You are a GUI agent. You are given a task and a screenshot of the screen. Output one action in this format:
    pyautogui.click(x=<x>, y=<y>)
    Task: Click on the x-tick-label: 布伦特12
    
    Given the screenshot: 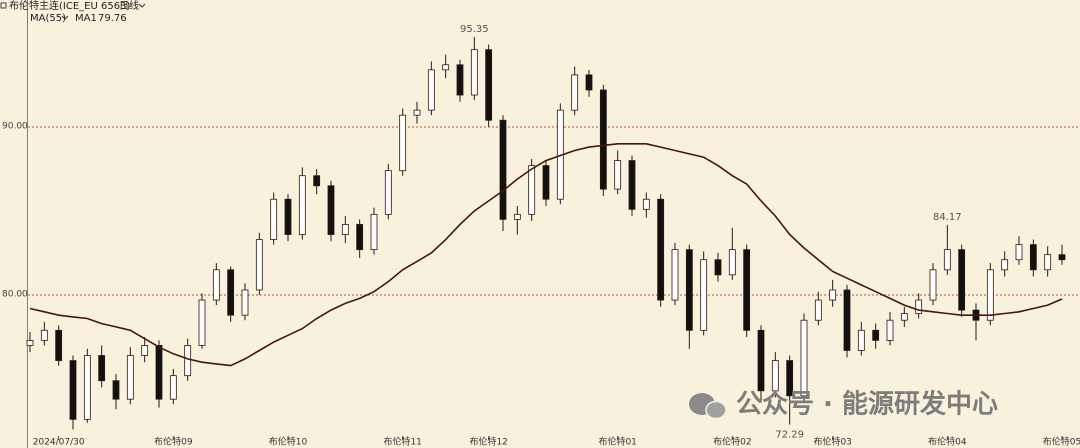 What is the action you would take?
    pyautogui.click(x=488, y=442)
    